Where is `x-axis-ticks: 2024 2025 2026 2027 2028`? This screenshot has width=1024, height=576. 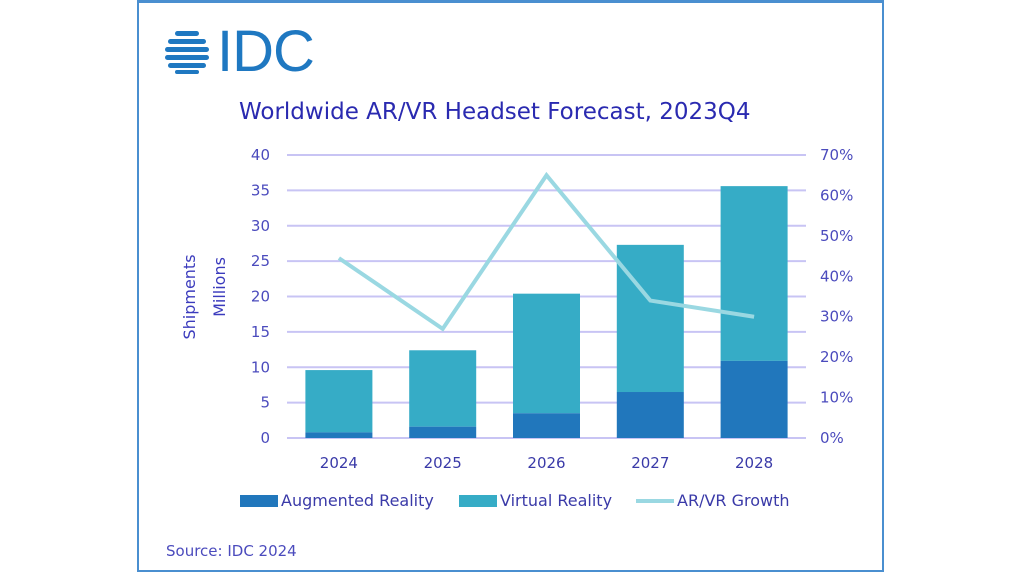
x-axis-ticks: 2024 2025 2026 2027 2028 is located at coordinates (546, 463).